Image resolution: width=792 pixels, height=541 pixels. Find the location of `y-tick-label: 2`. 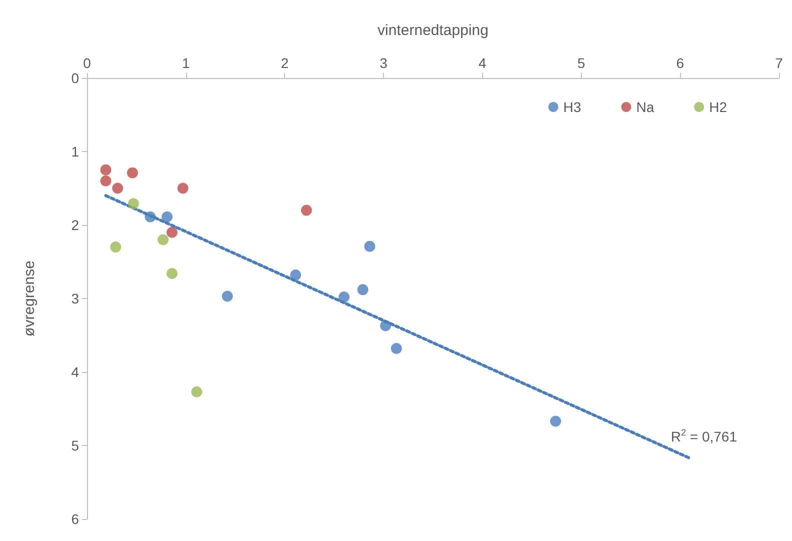

y-tick-label: 2 is located at coordinates (75, 225).